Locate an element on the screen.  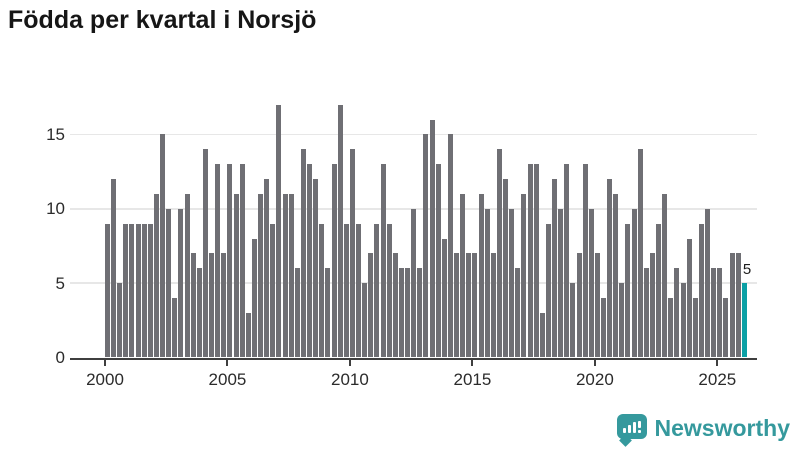
y-axis-tick-label: 5 is located at coordinates (60, 283).